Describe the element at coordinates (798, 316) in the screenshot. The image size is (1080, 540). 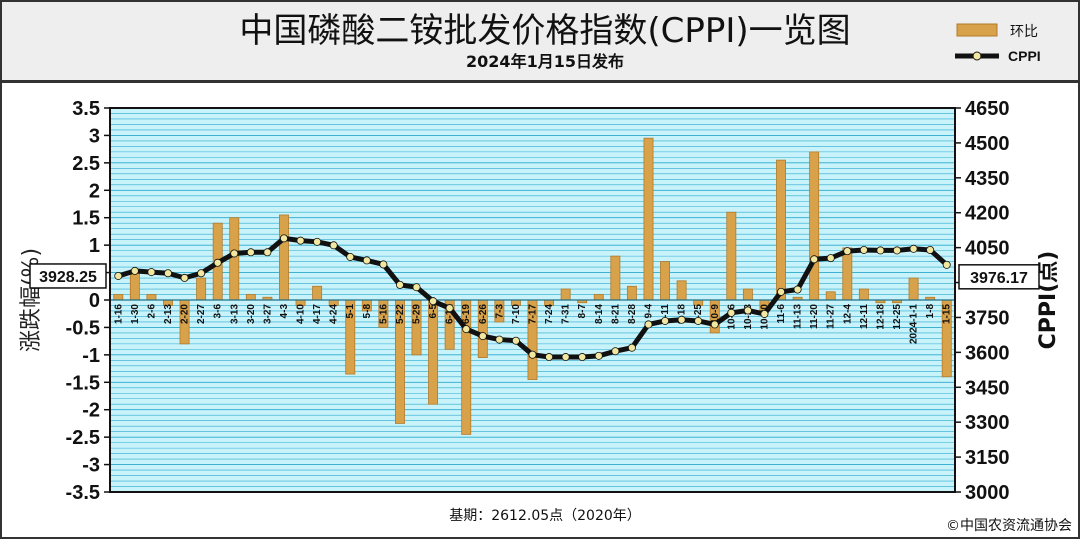
I see `category-label: 11-13` at that location.